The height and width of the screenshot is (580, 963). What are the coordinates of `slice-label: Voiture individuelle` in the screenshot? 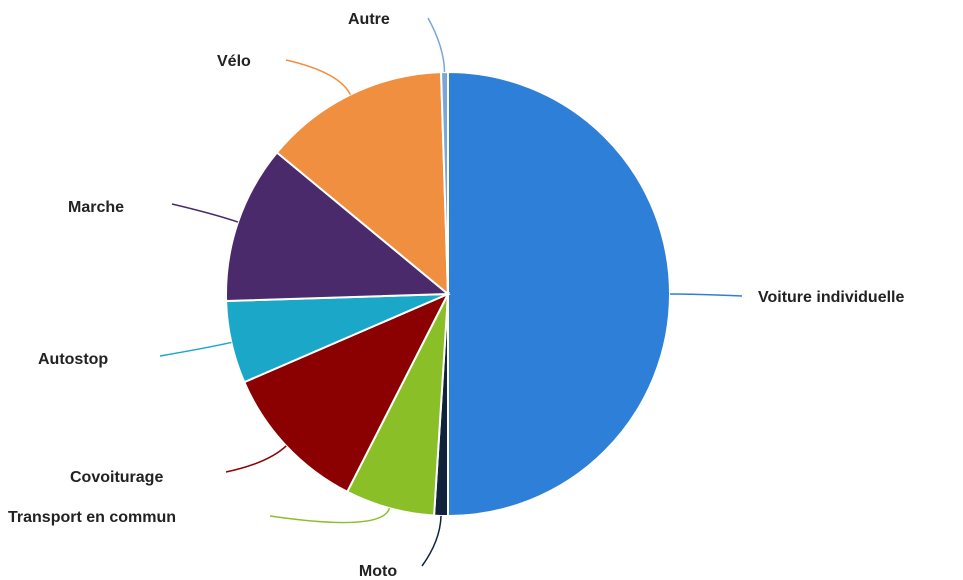 It's located at (831, 297).